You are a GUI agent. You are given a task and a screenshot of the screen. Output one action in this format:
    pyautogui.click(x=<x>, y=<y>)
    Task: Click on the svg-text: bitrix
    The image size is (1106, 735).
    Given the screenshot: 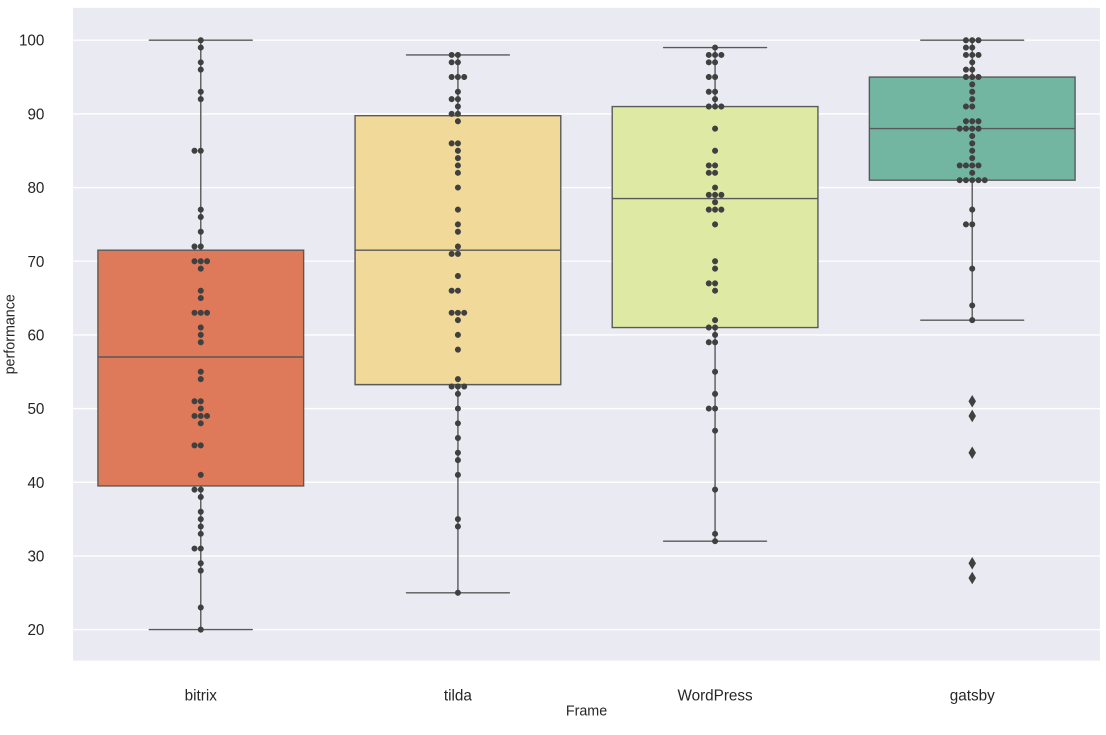 What is the action you would take?
    pyautogui.click(x=201, y=695)
    